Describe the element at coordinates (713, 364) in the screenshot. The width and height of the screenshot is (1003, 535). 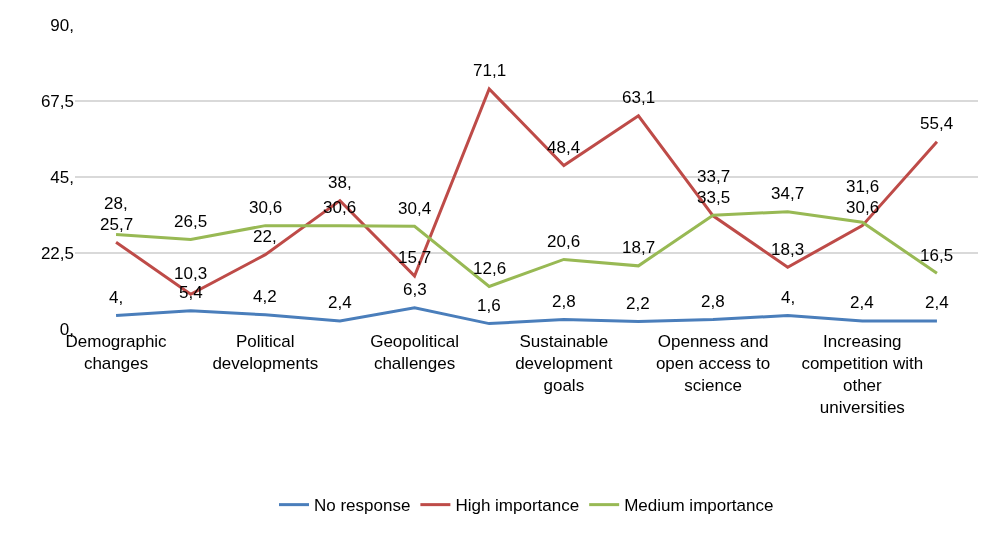
I see `x-tick-label: Openness and open access to science` at that location.